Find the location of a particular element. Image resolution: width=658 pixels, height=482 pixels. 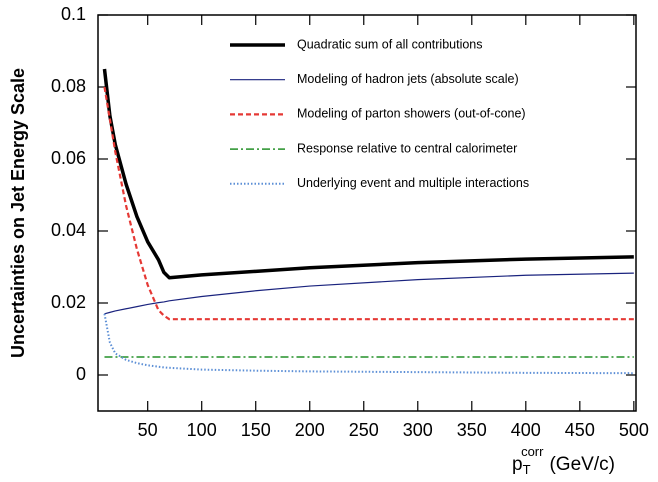

x-label-unit: (GeV/c) is located at coordinates (581, 464).